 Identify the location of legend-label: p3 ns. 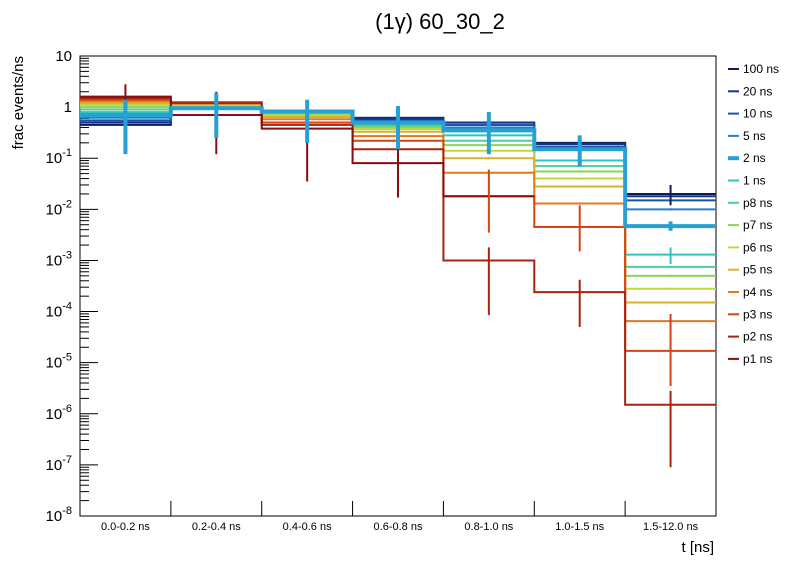
(757, 314).